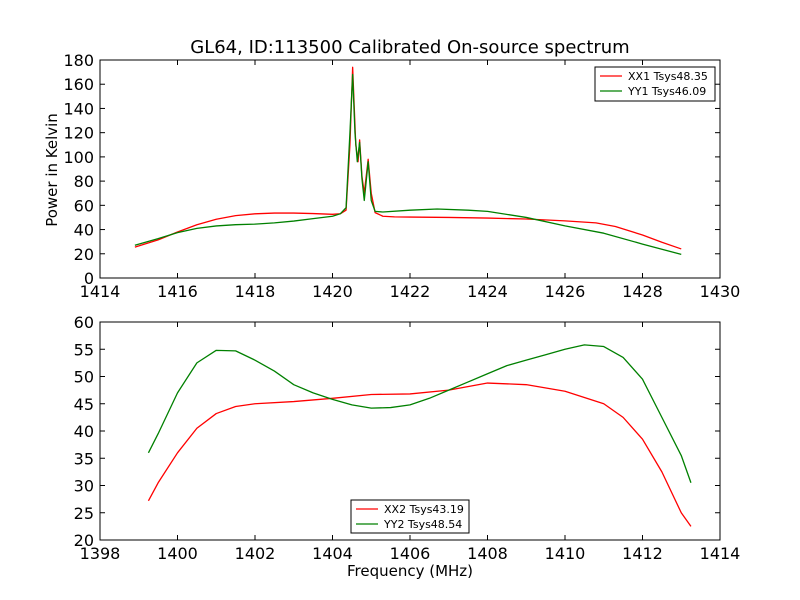 The height and width of the screenshot is (600, 800). What do you see at coordinates (424, 509) in the screenshot?
I see `bottom-legend-label-1: XX2 Tsys43.19` at bounding box center [424, 509].